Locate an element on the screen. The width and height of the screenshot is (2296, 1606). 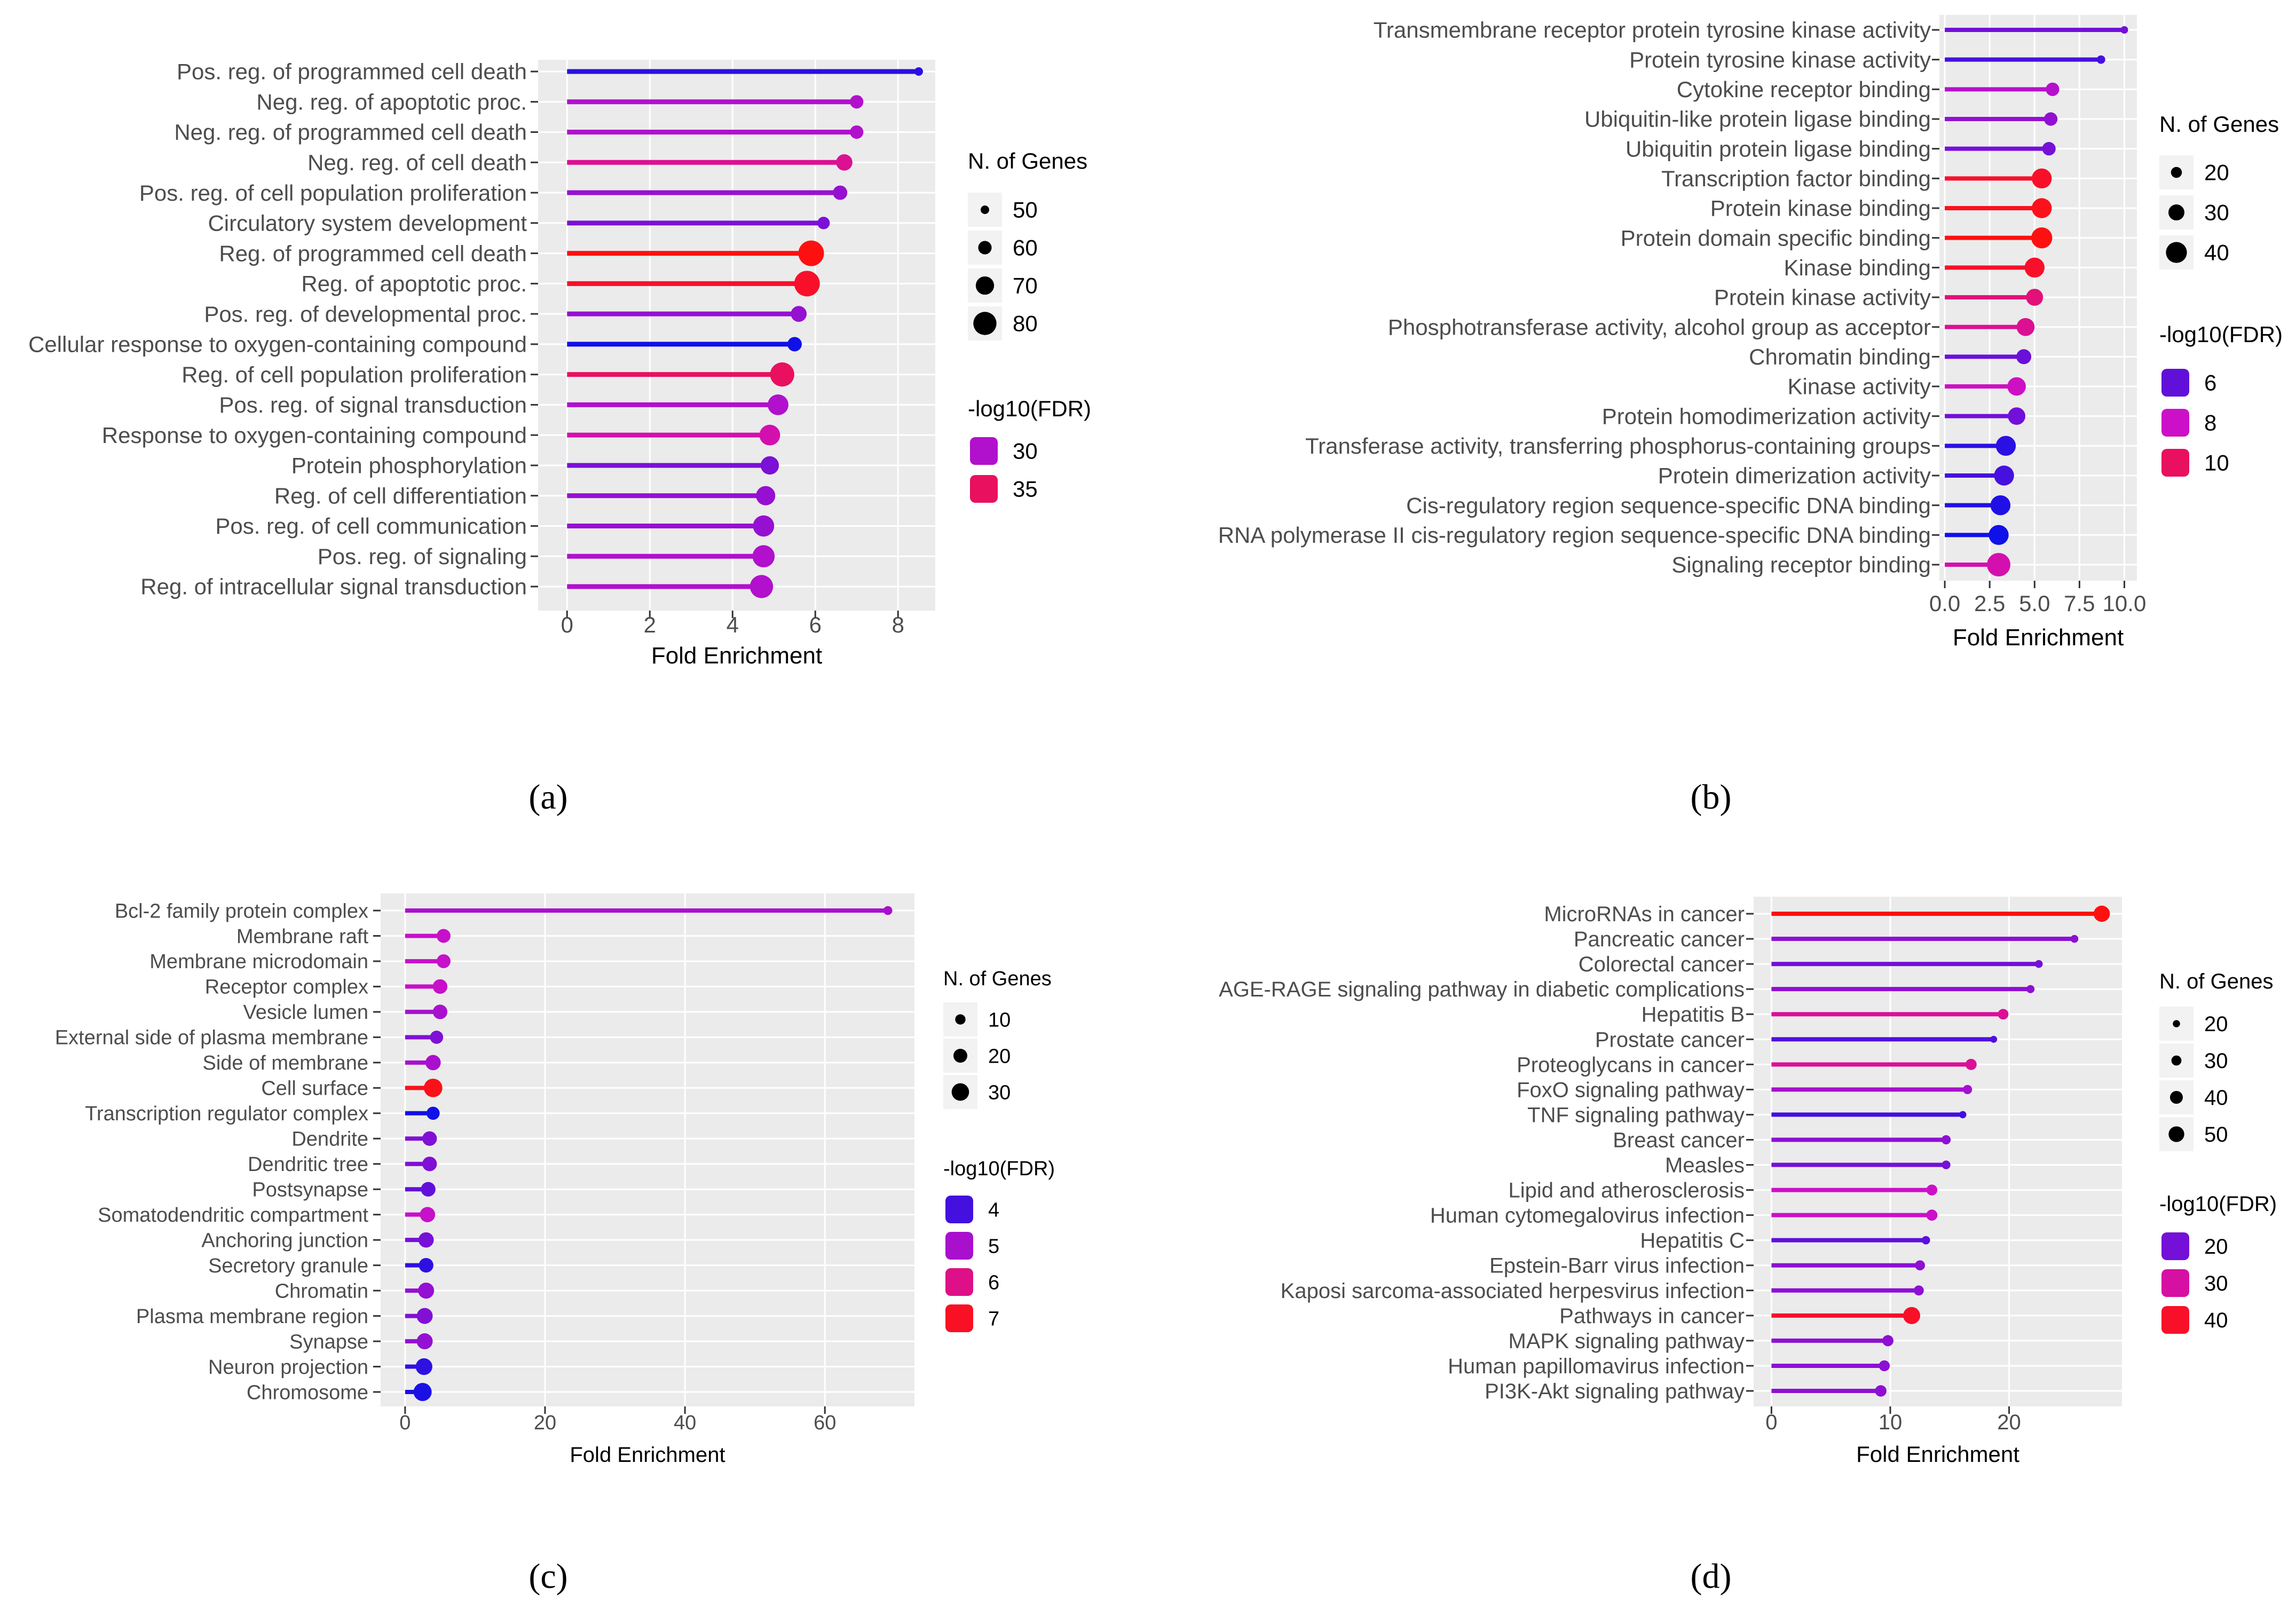
panel-c-category-label: Dendrite is located at coordinates (329, 1139).